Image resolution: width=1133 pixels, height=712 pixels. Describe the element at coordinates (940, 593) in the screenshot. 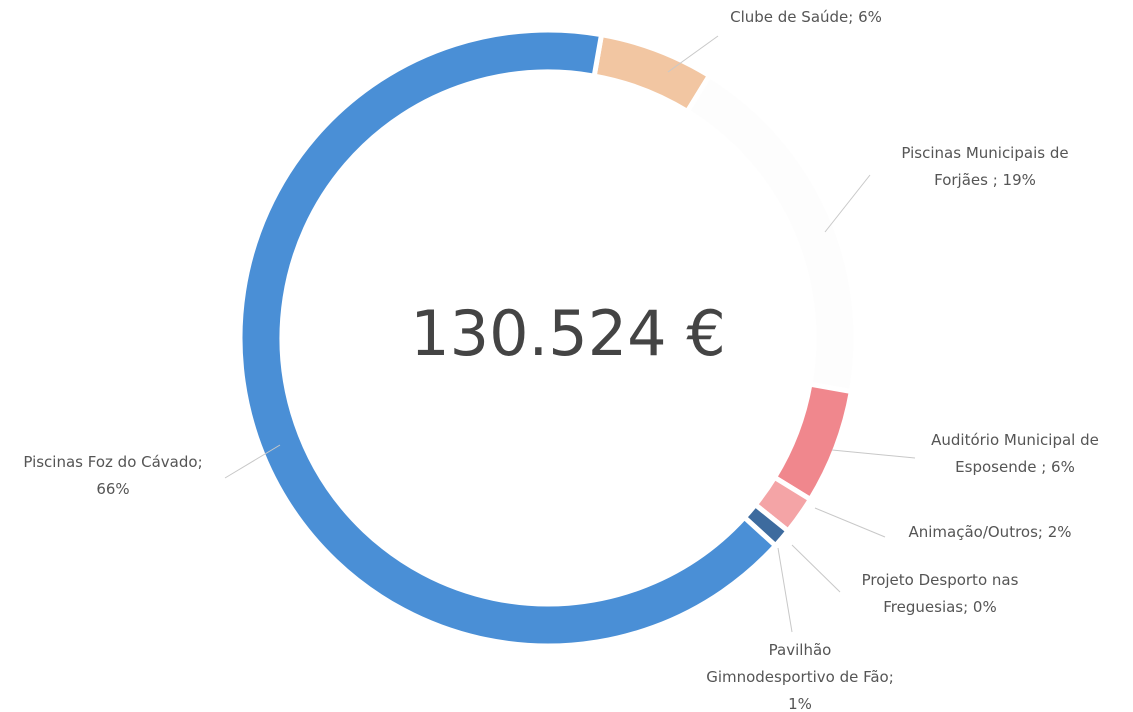

I see `data-label: Projeto Desporto nas Freguesias; 0%` at that location.